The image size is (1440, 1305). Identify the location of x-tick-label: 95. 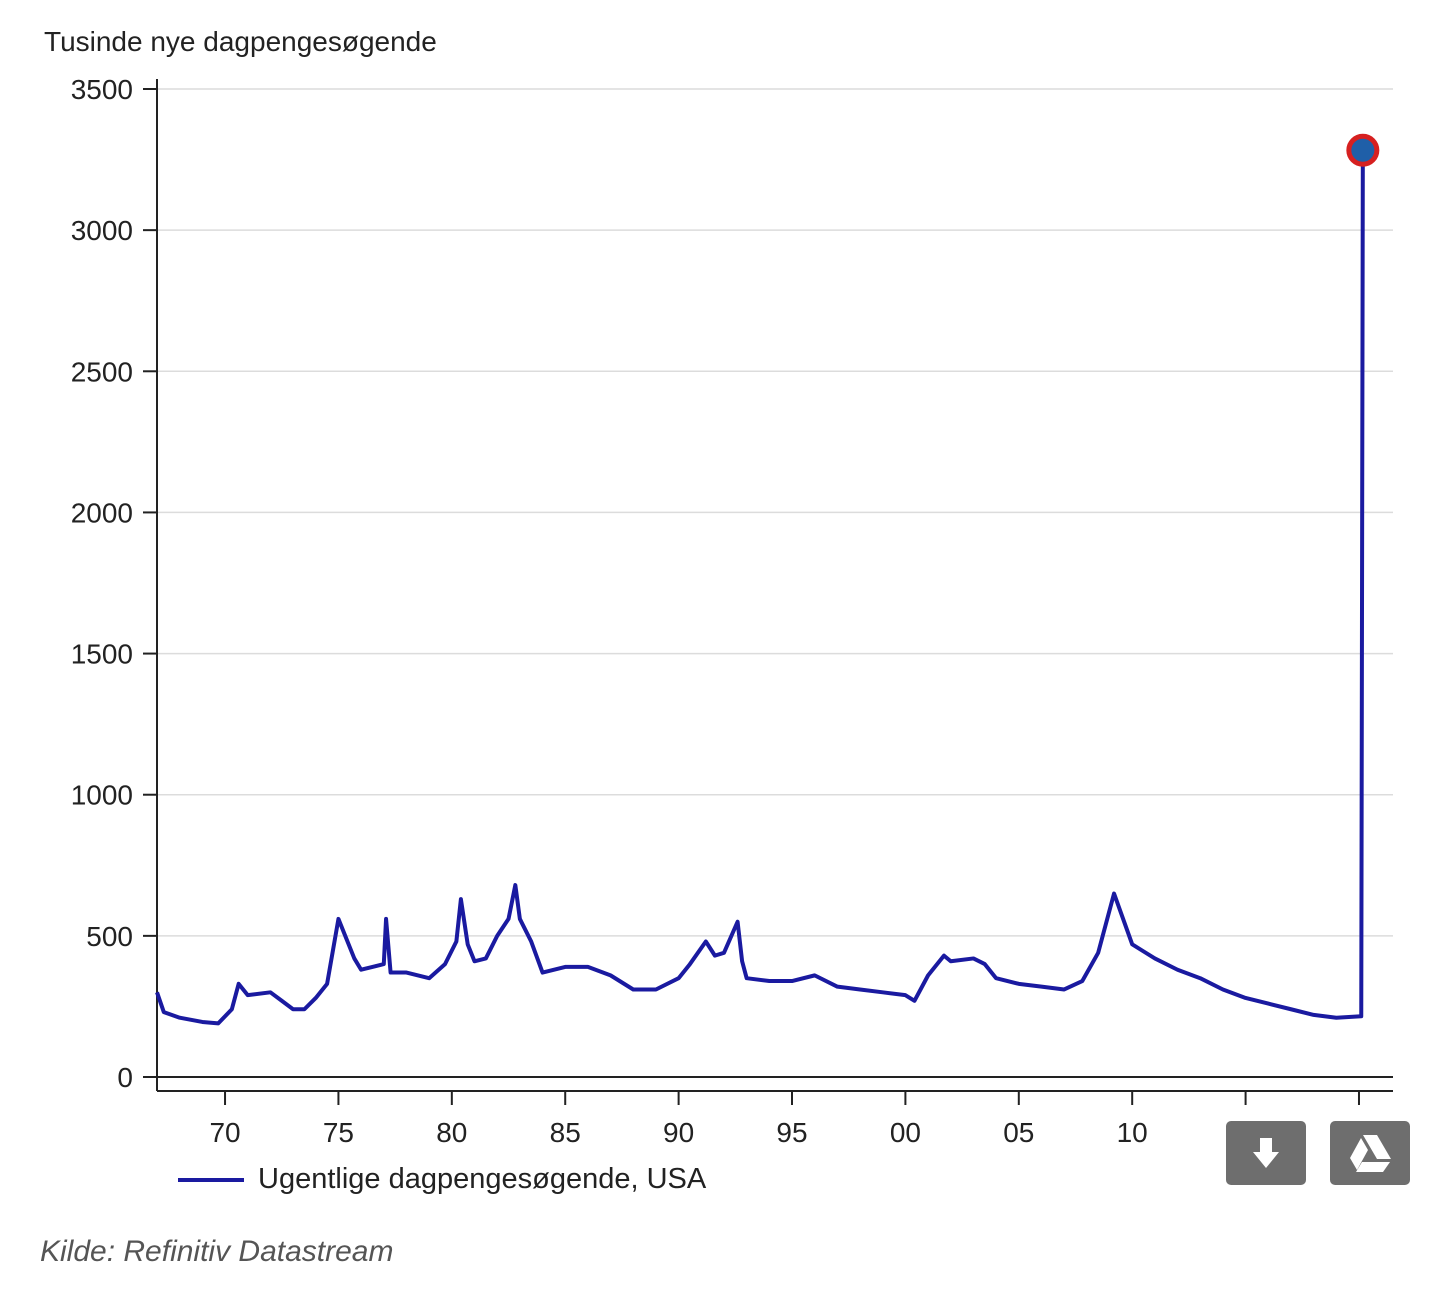
(791, 1132).